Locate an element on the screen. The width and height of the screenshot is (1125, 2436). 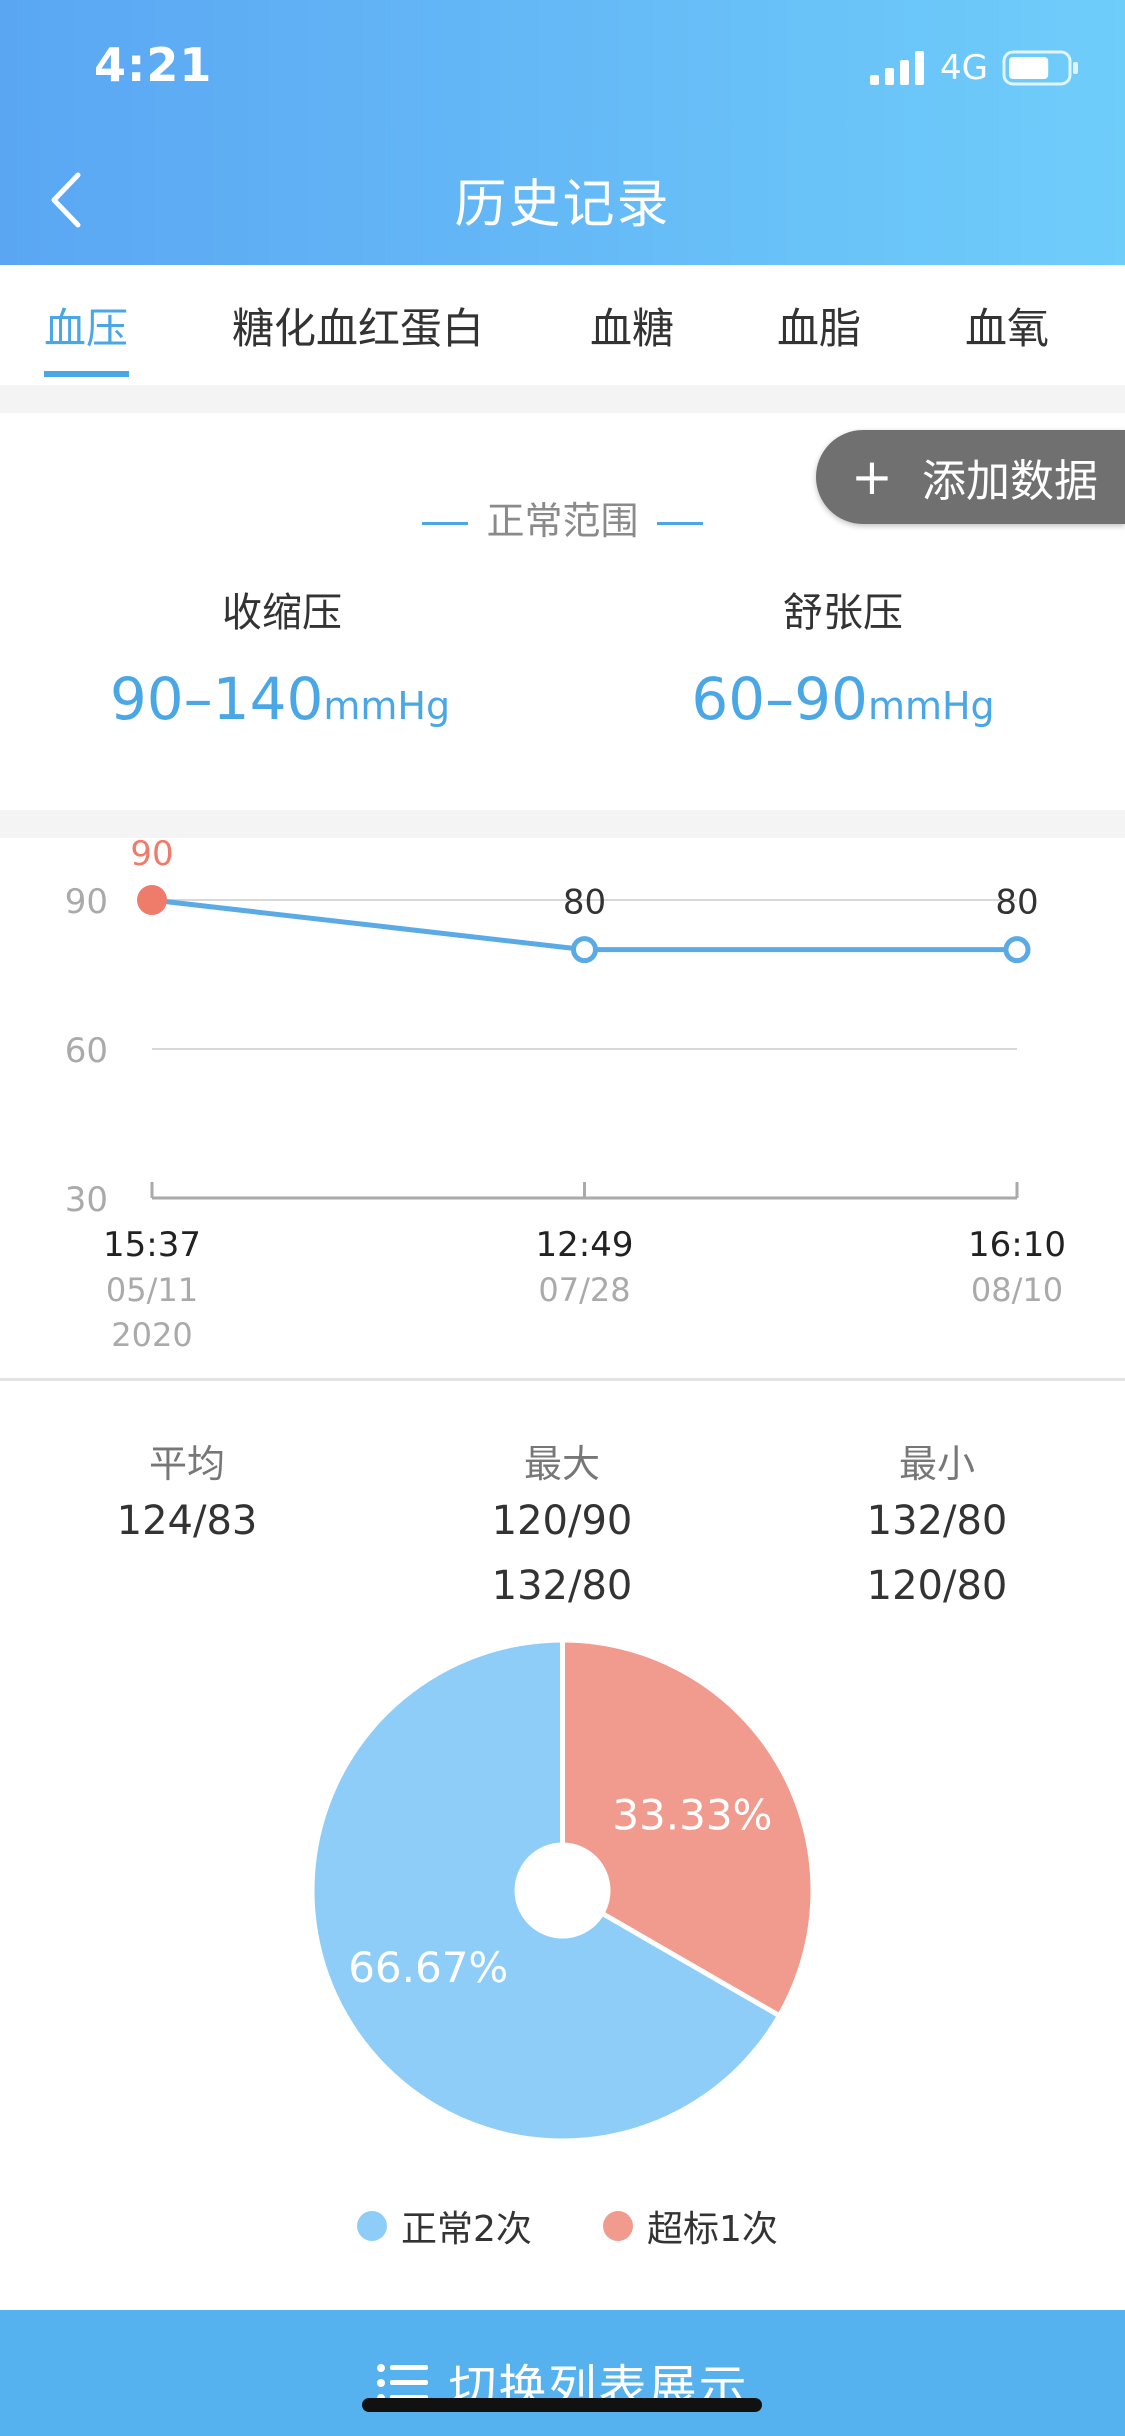
systolic-unit: mmHg is located at coordinates (387, 706).